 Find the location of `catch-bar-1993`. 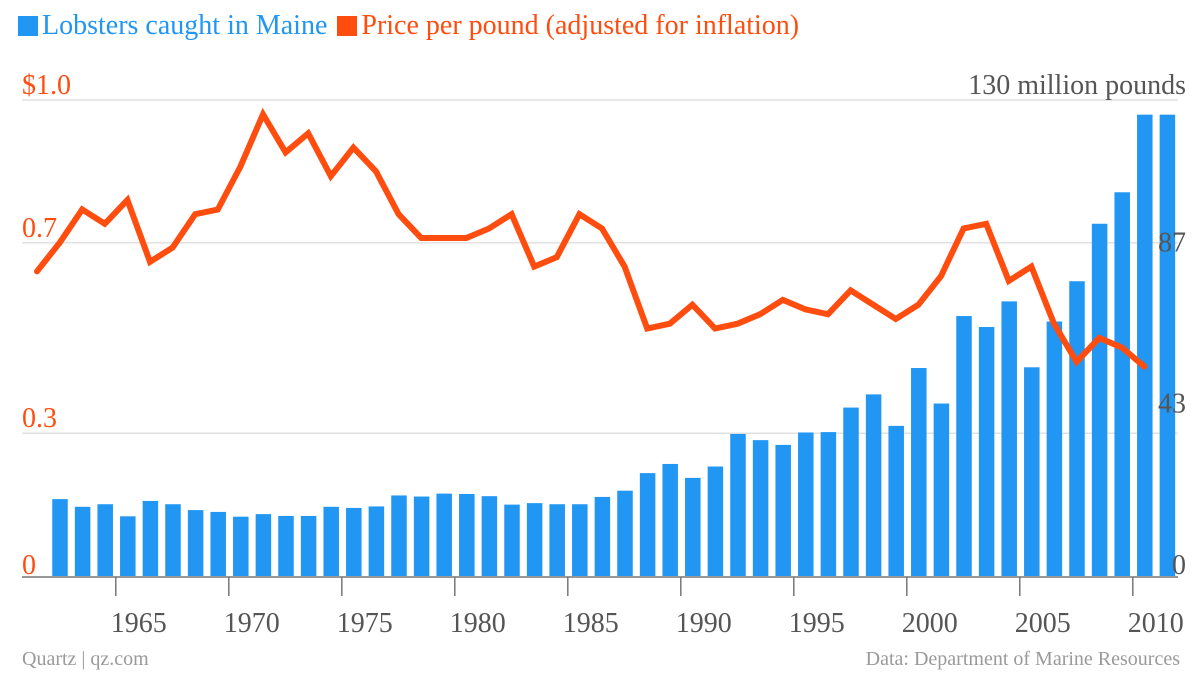

catch-bar-1993 is located at coordinates (760, 508).